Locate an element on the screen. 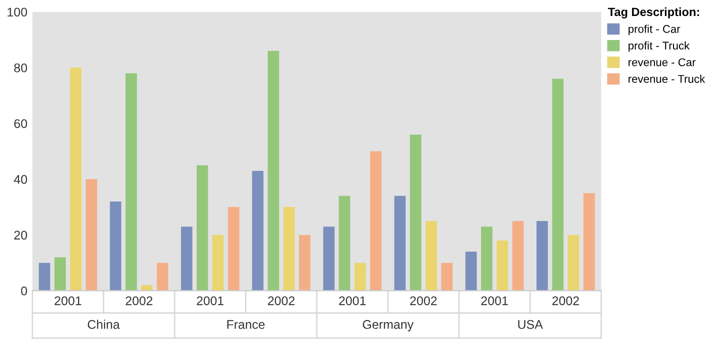 The width and height of the screenshot is (720, 340). y-tick-label: 80 is located at coordinates (21, 67).